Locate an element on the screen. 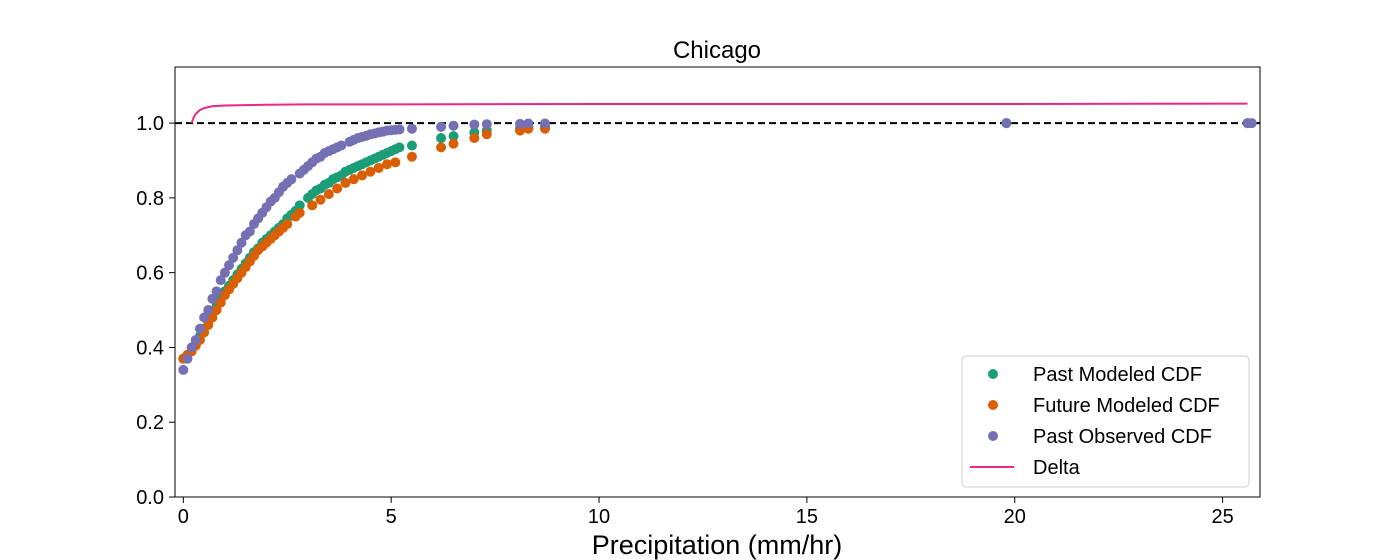 The image size is (1400, 560). legend-box is located at coordinates (1105, 421).